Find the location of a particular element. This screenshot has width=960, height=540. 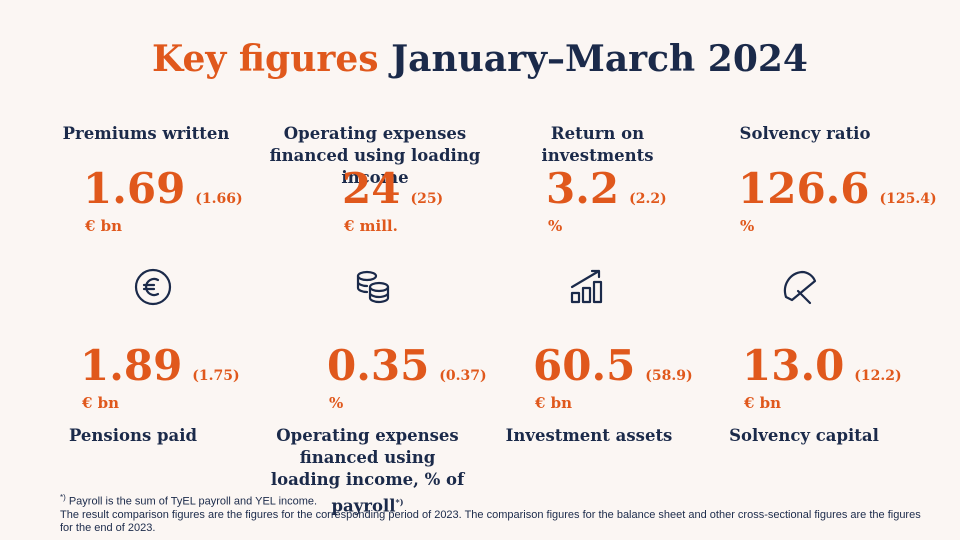

title: Key figures January–March 2024 is located at coordinates (480, 59).